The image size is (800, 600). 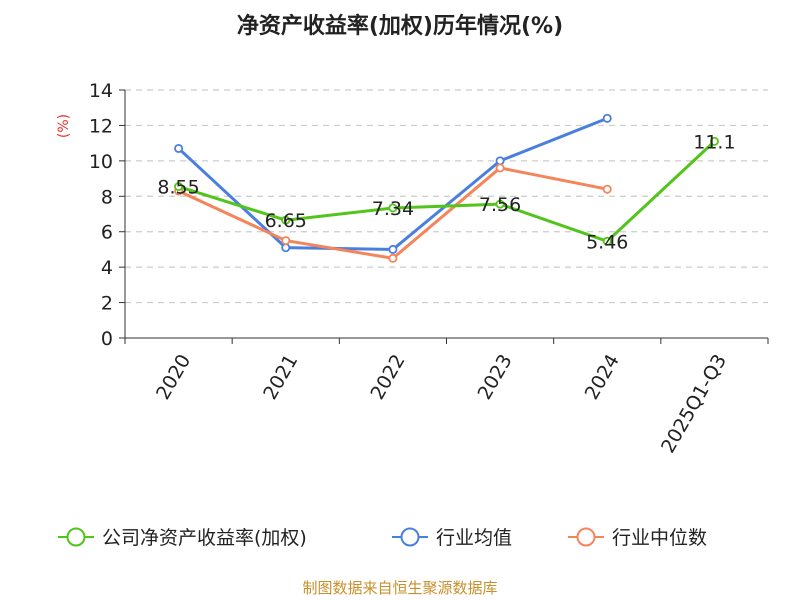 I want to click on x-tick-label-2020: 2020, so click(x=173, y=377).